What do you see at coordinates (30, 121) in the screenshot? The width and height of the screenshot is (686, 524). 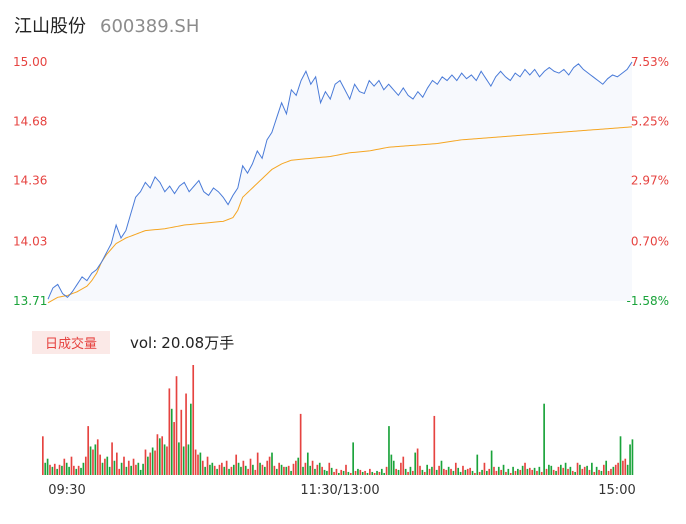 I see `y-tick-left: 14.68` at bounding box center [30, 121].